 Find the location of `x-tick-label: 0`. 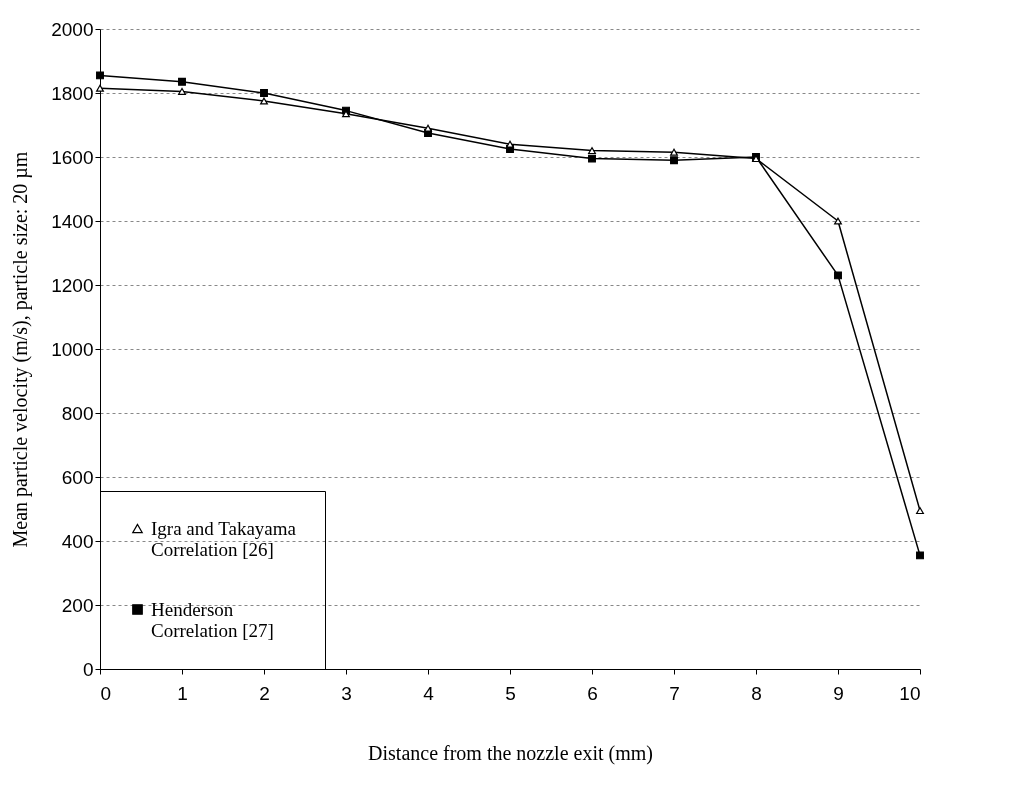

x-tick-label: 0 is located at coordinates (106, 693).